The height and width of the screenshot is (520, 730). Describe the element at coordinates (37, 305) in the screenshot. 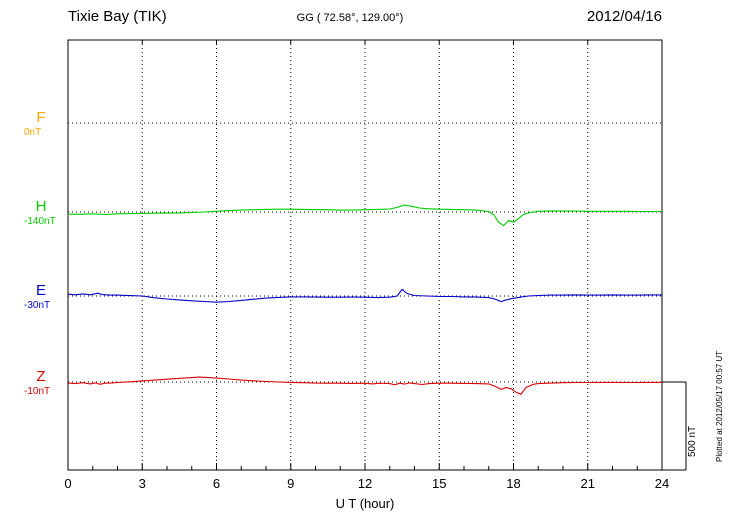

I see `channel-baseline-value-E: -30nT` at that location.